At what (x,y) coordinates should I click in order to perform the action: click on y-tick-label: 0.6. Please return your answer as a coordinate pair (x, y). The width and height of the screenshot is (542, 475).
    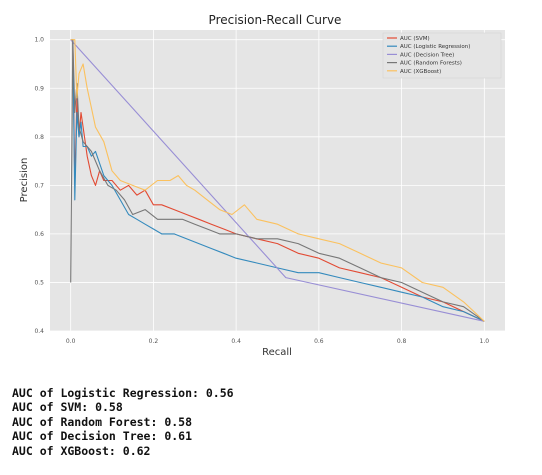
    Looking at the image, I should click on (39, 234).